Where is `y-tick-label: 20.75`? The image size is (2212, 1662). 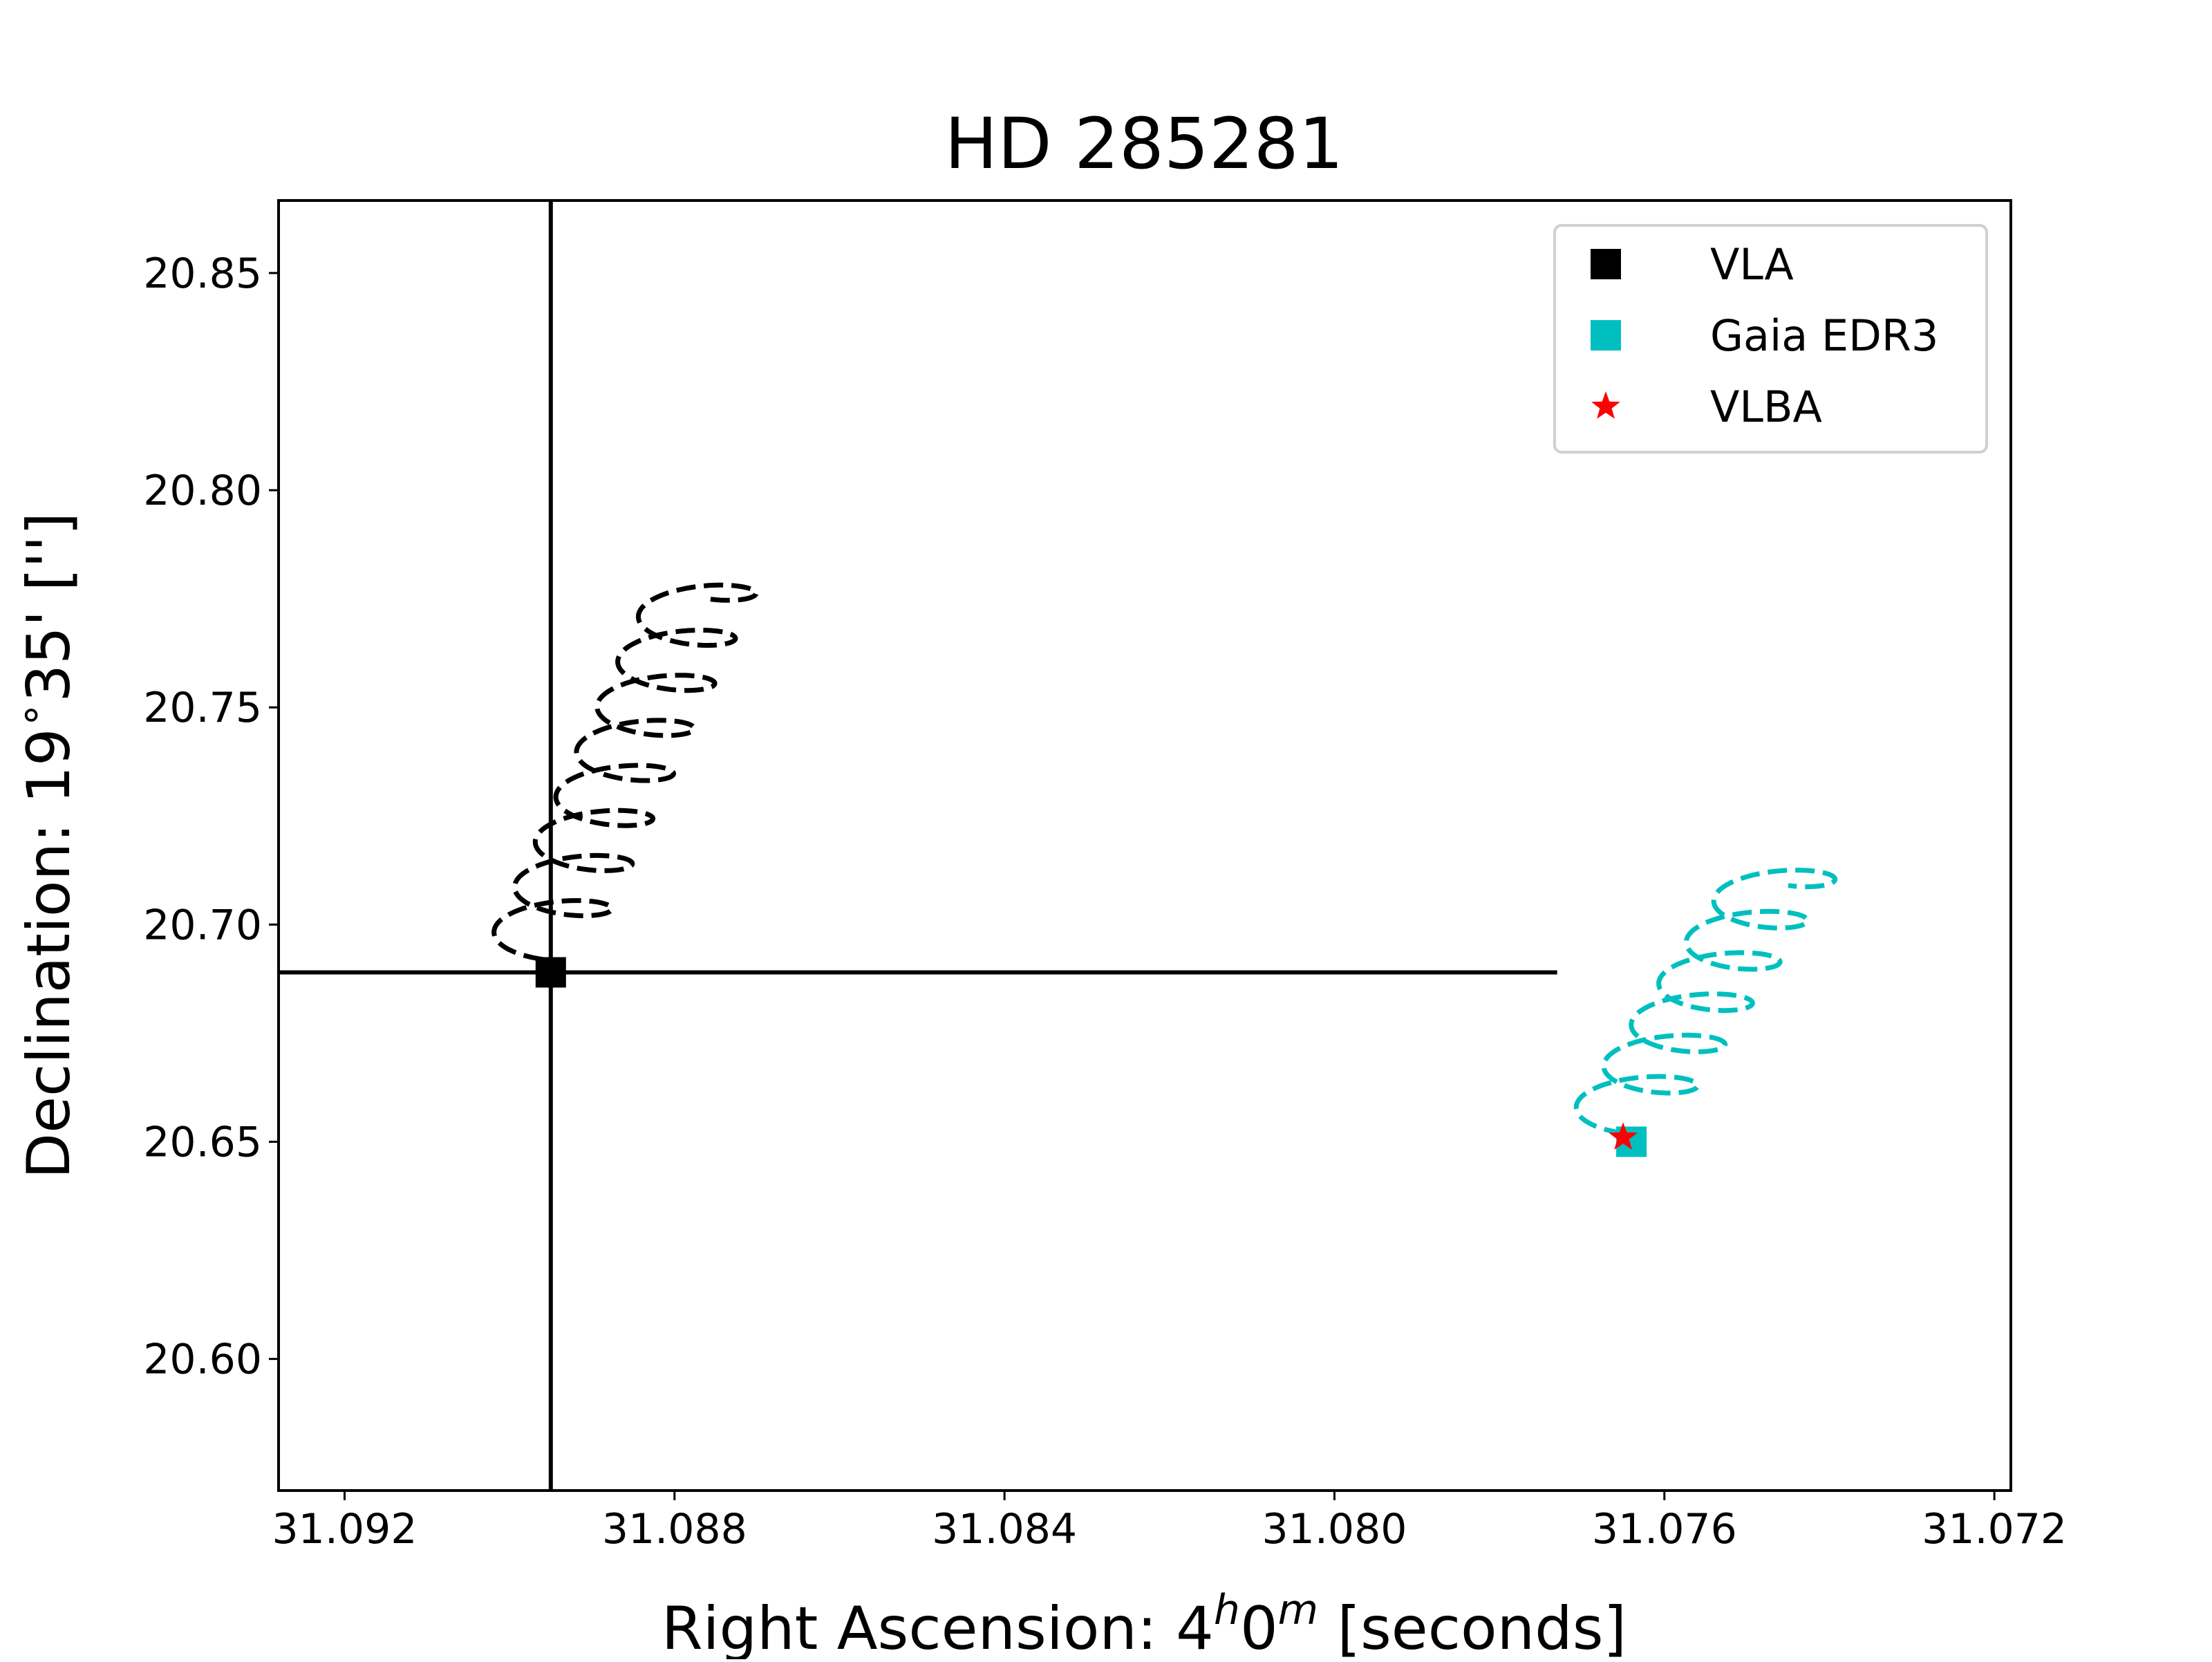
y-tick-label: 20.75 is located at coordinates (202, 708).